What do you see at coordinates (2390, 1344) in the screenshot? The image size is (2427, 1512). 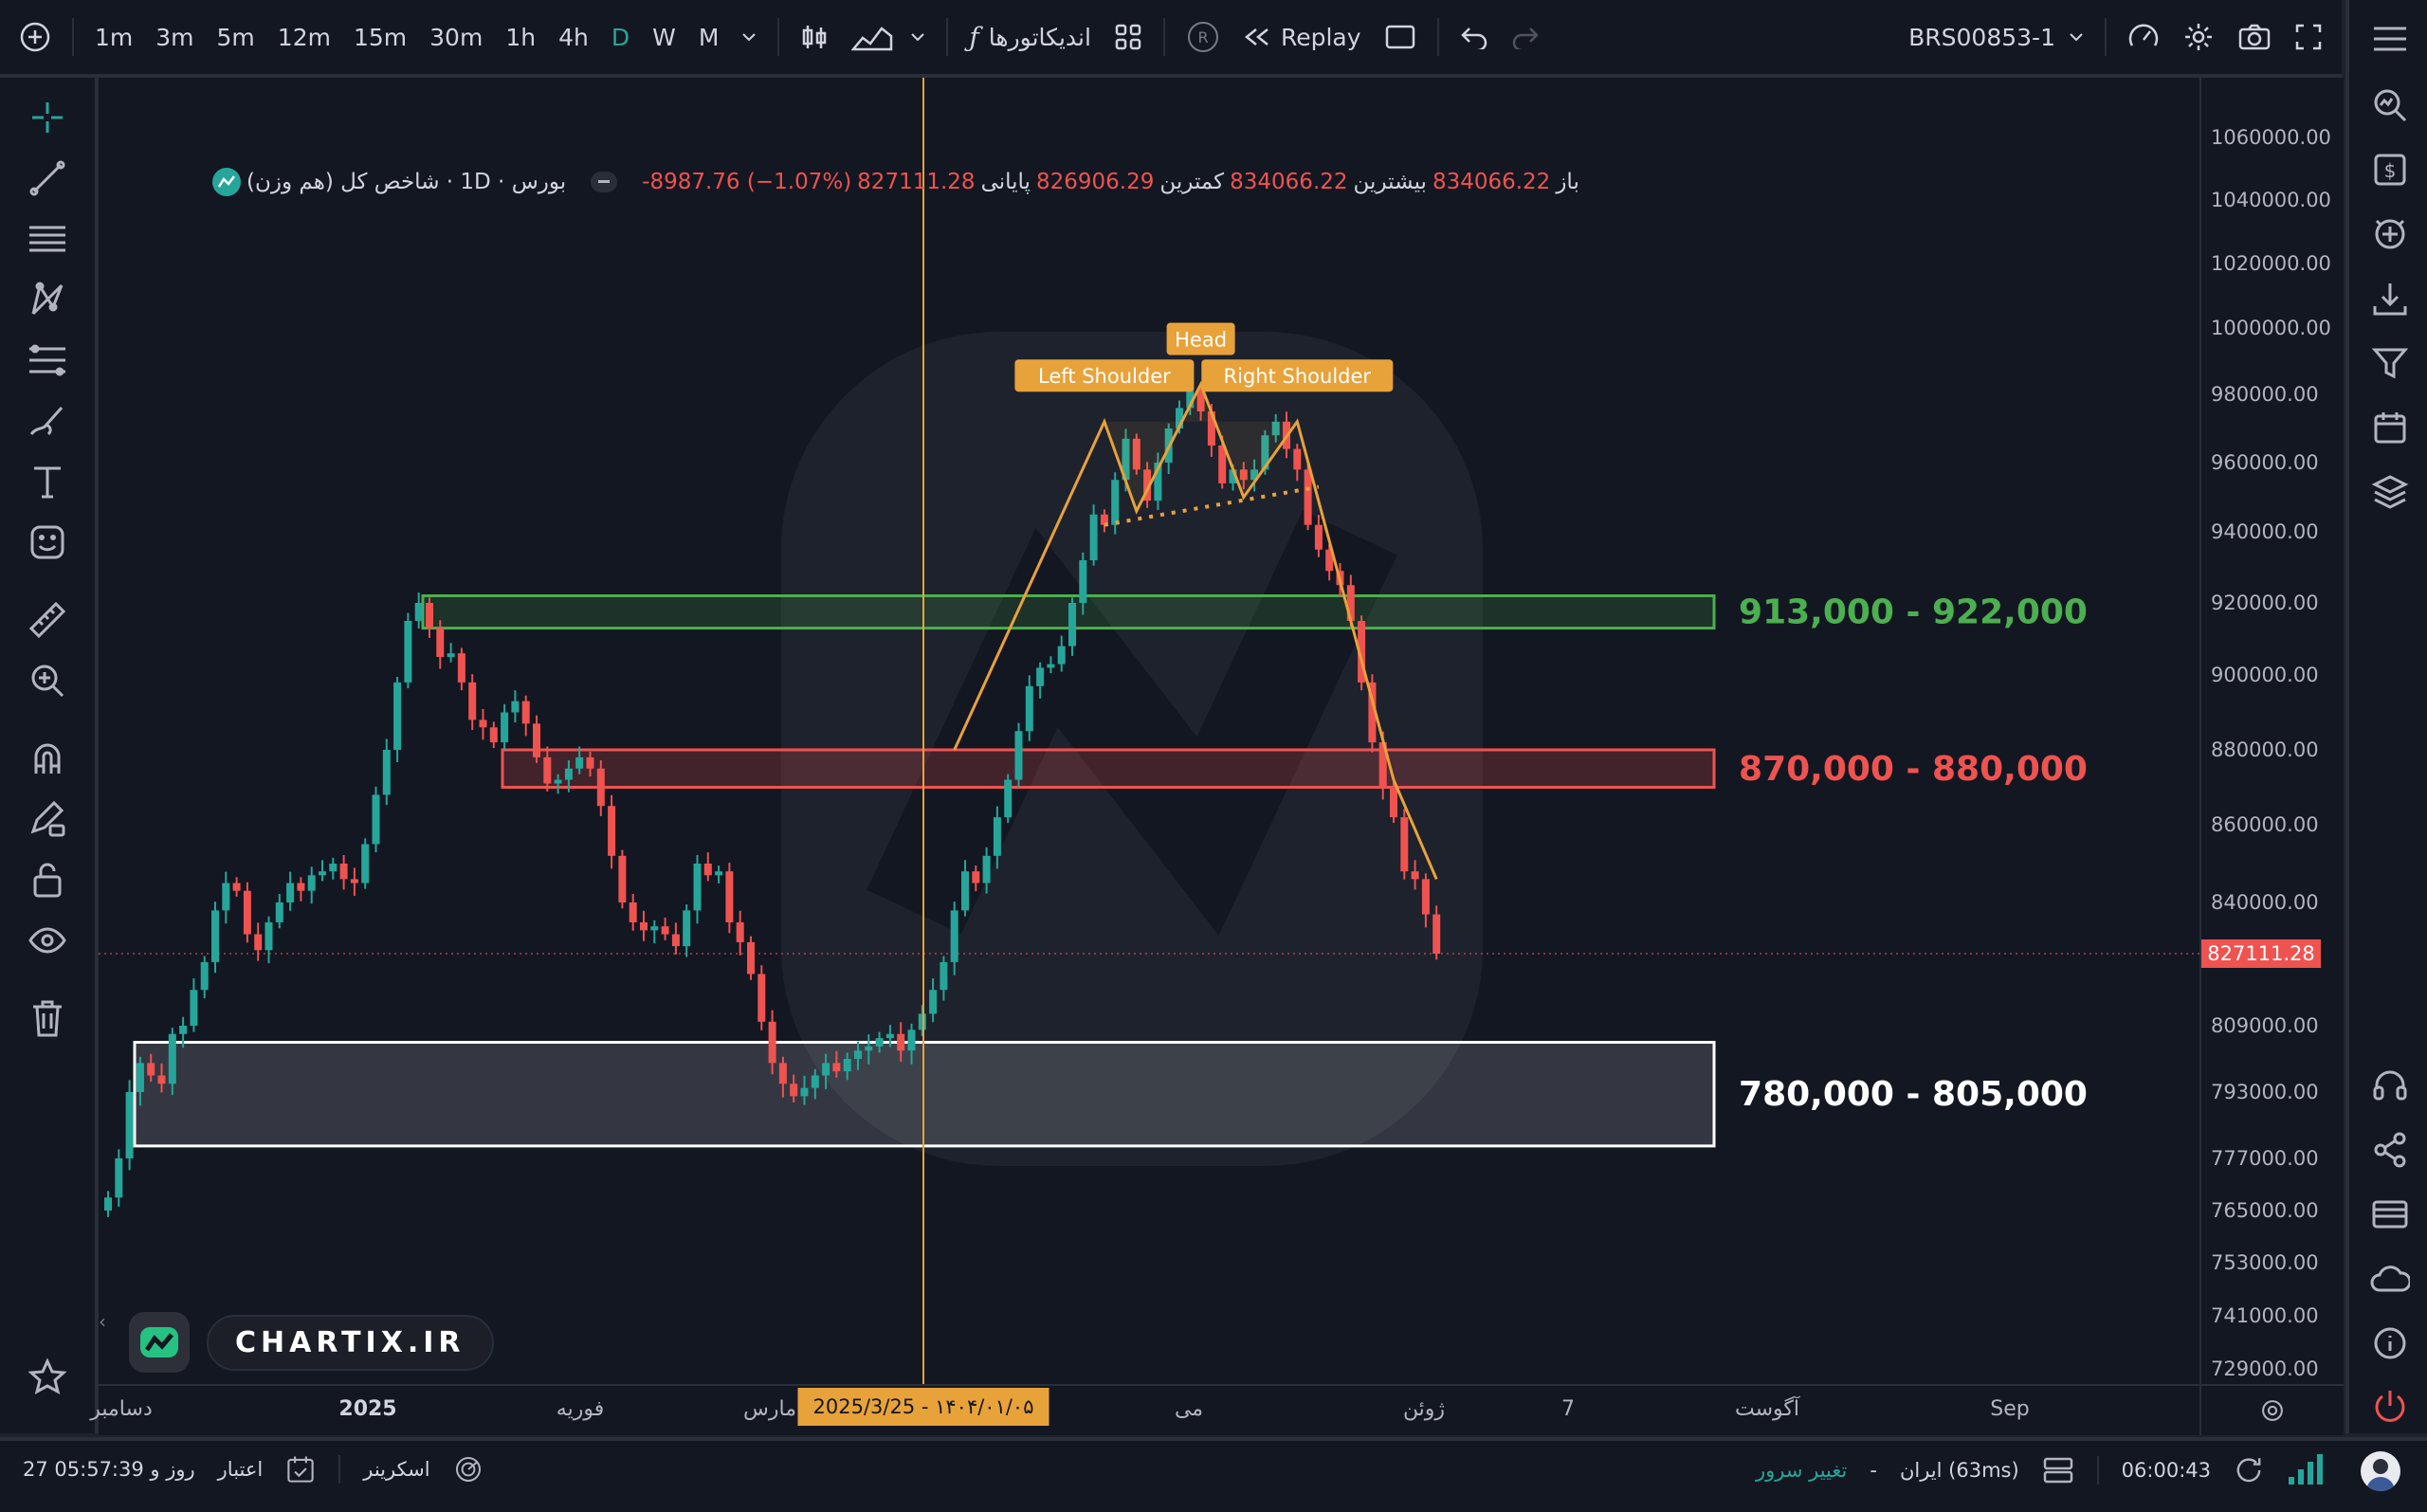 I see `info-button` at bounding box center [2390, 1344].